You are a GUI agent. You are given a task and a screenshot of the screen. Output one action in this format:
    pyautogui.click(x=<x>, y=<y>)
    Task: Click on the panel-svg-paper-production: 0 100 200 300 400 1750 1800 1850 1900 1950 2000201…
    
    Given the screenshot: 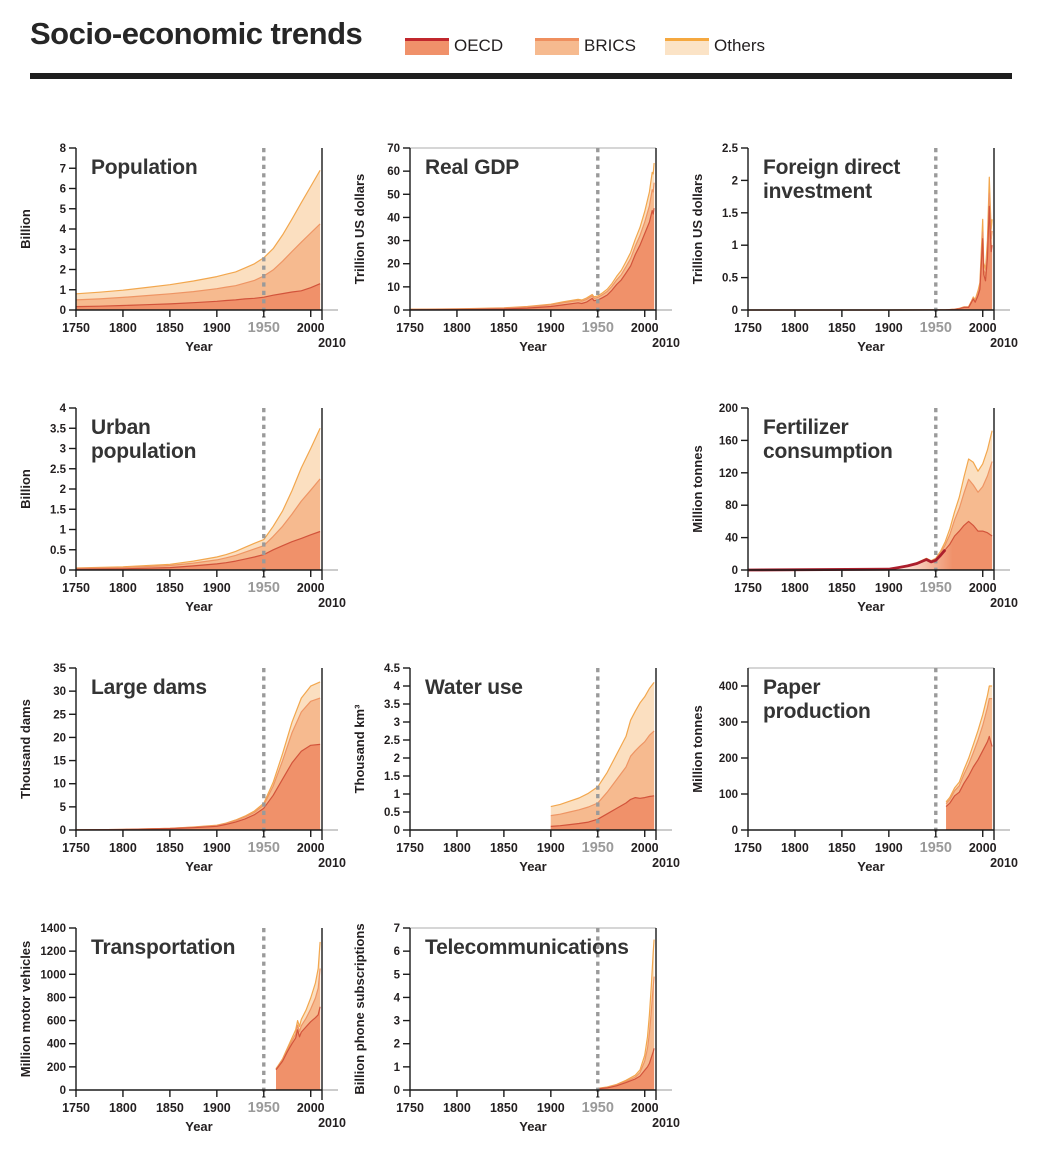 What is the action you would take?
    pyautogui.click(x=854, y=770)
    